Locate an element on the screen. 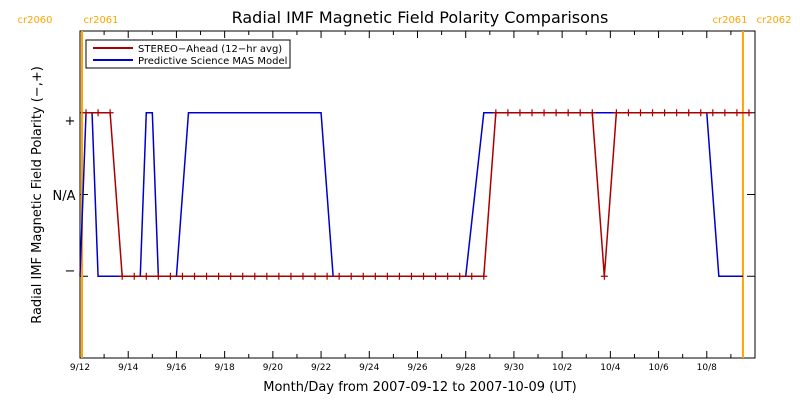 Image resolution: width=800 pixels, height=400 pixels. legend-box is located at coordinates (188, 54).